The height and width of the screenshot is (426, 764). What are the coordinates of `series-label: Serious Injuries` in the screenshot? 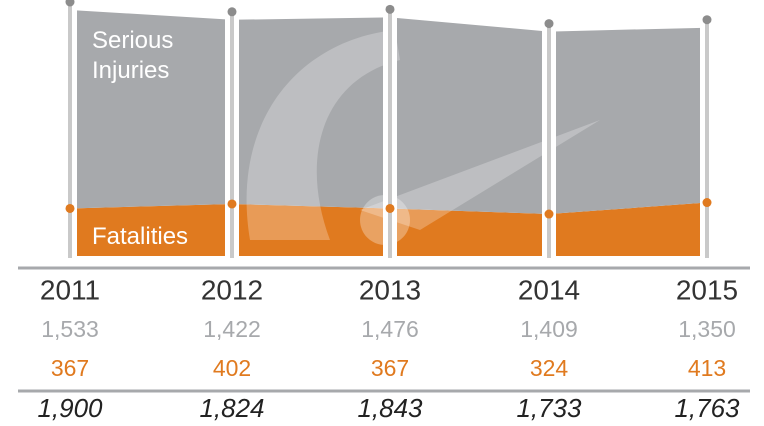 It's located at (133, 55).